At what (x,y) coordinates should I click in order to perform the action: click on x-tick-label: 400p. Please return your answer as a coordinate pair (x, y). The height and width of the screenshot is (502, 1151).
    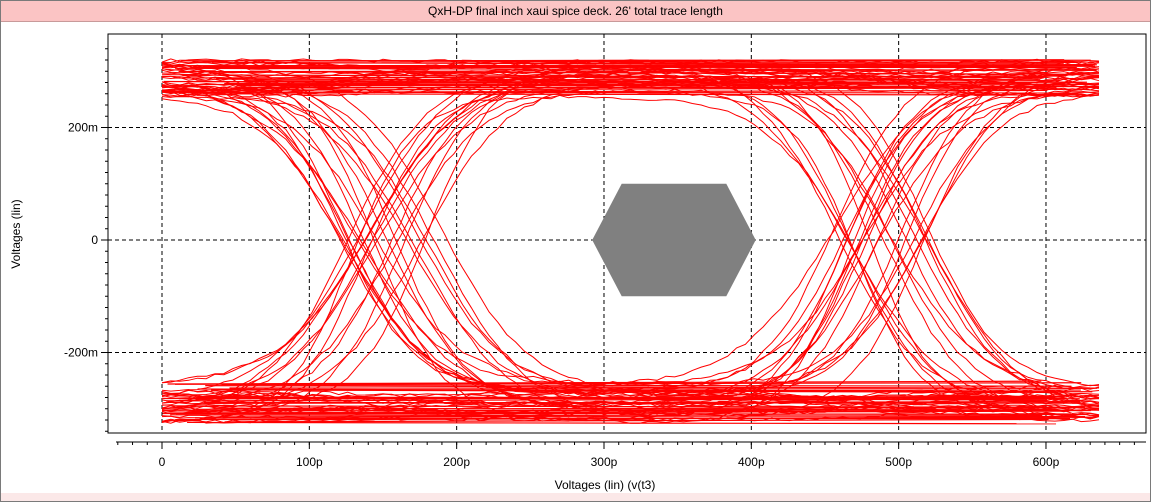
    Looking at the image, I should click on (751, 462).